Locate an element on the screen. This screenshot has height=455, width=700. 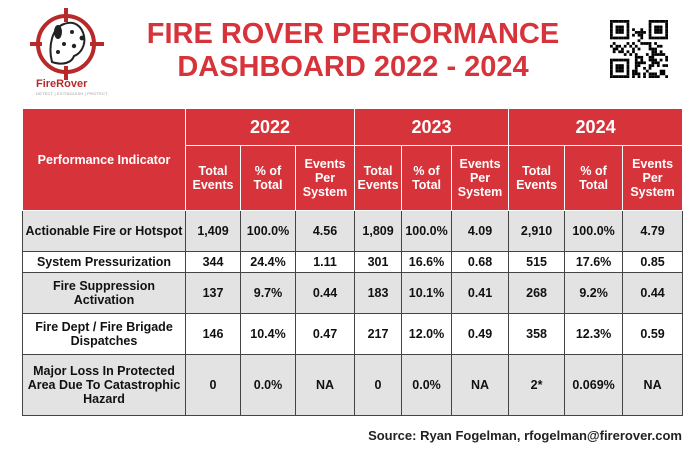
title-line-2: DASHBOARD 2022 - 2024 is located at coordinates (353, 67).